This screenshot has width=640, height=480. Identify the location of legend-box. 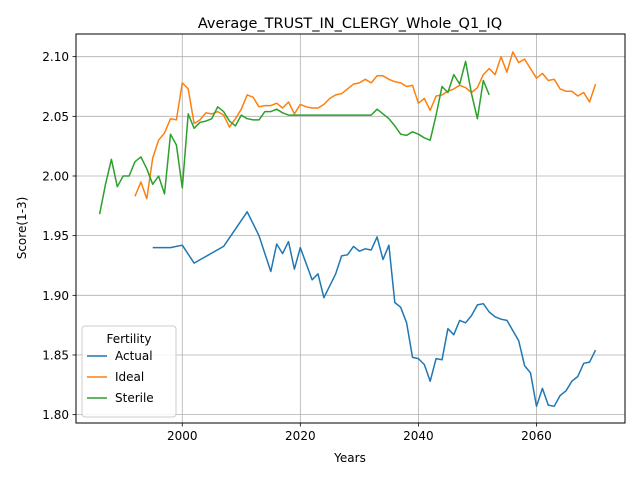
(129, 371).